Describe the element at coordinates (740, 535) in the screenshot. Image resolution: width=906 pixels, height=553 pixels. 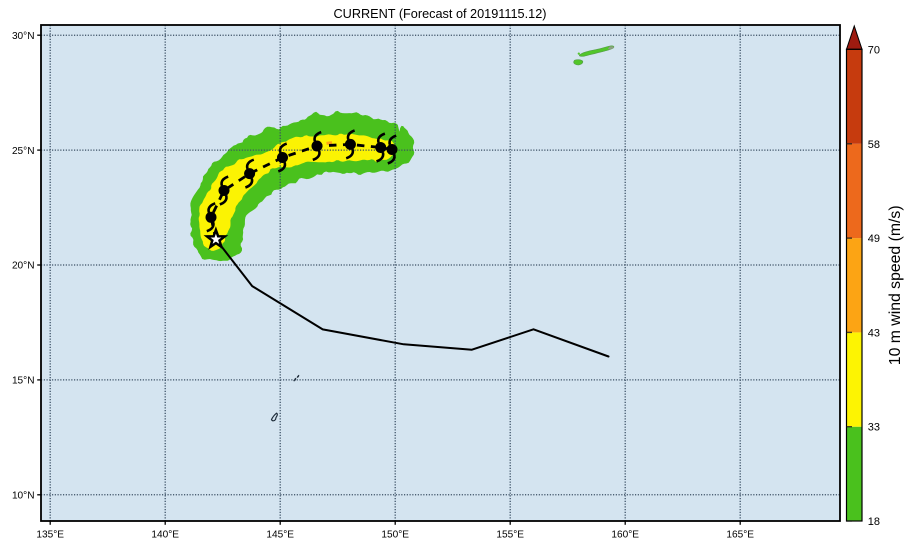
I see `svg-text: 165°E` at that location.